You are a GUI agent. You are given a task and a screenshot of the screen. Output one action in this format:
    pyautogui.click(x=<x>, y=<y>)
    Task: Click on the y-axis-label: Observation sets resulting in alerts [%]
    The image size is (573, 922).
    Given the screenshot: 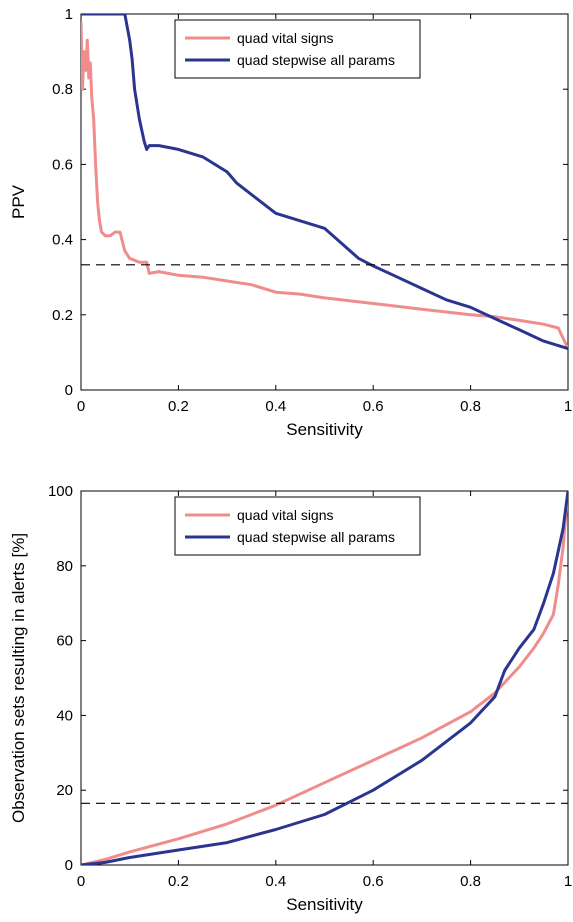 What is the action you would take?
    pyautogui.click(x=18, y=678)
    